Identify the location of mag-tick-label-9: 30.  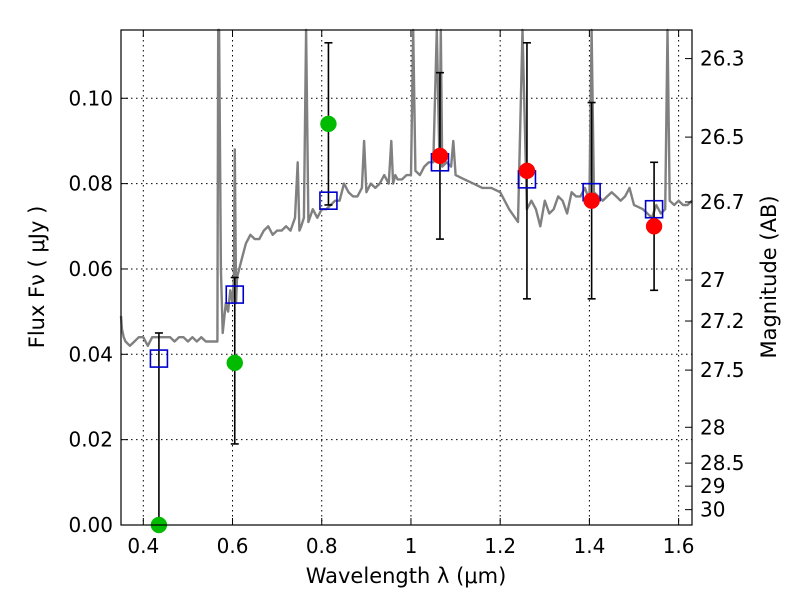
(712, 510).